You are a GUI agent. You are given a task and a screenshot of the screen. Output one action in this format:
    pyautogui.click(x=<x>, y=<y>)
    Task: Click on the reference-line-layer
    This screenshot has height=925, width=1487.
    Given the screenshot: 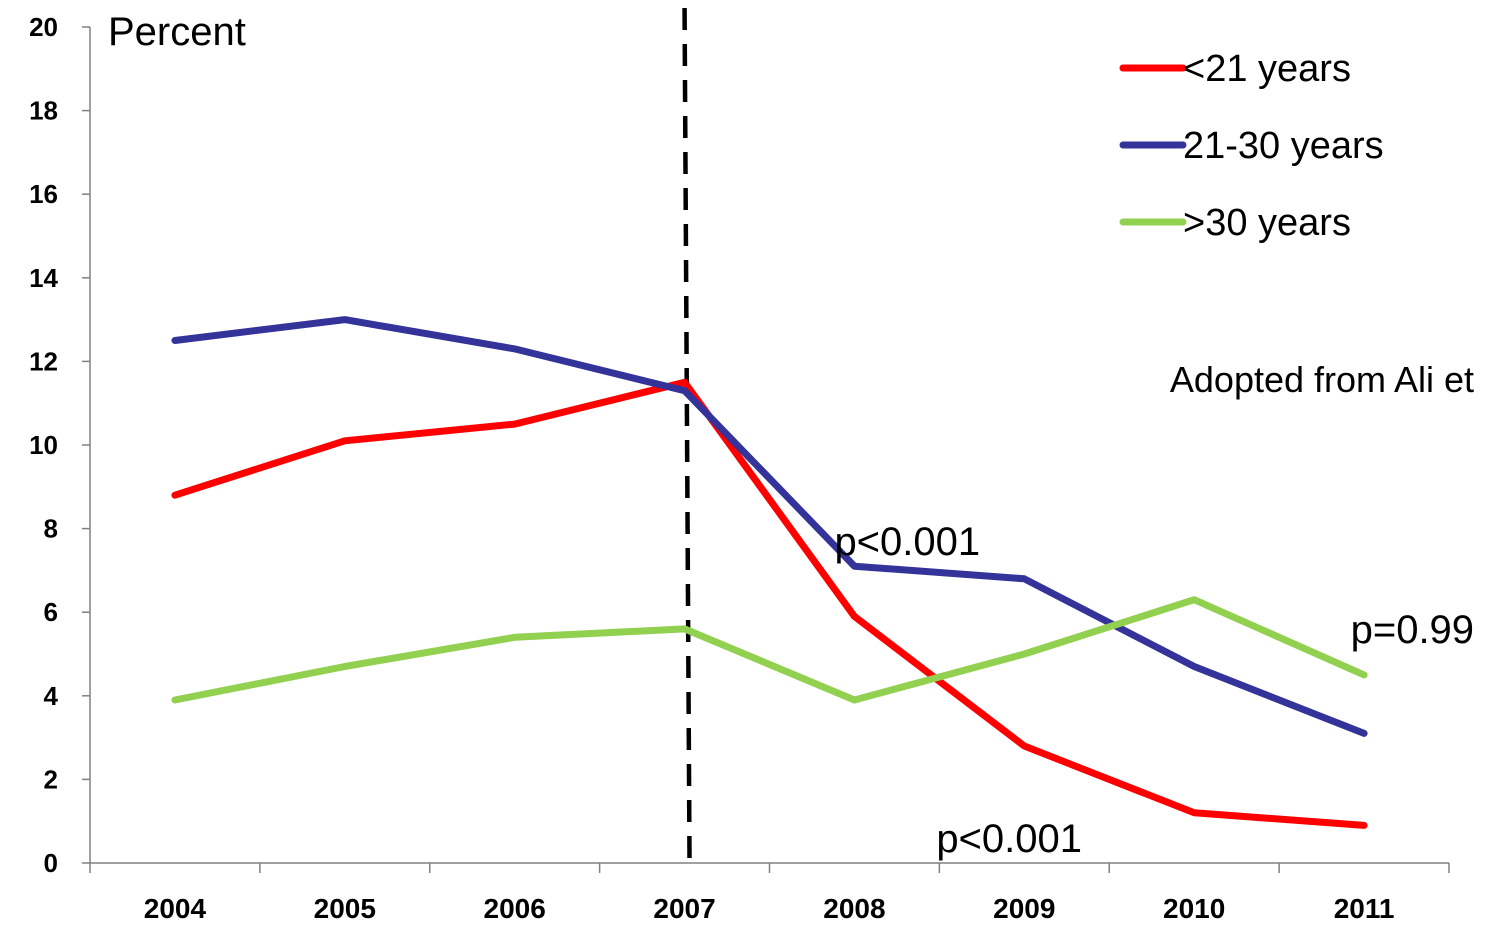 What is the action you would take?
    pyautogui.click(x=687, y=438)
    